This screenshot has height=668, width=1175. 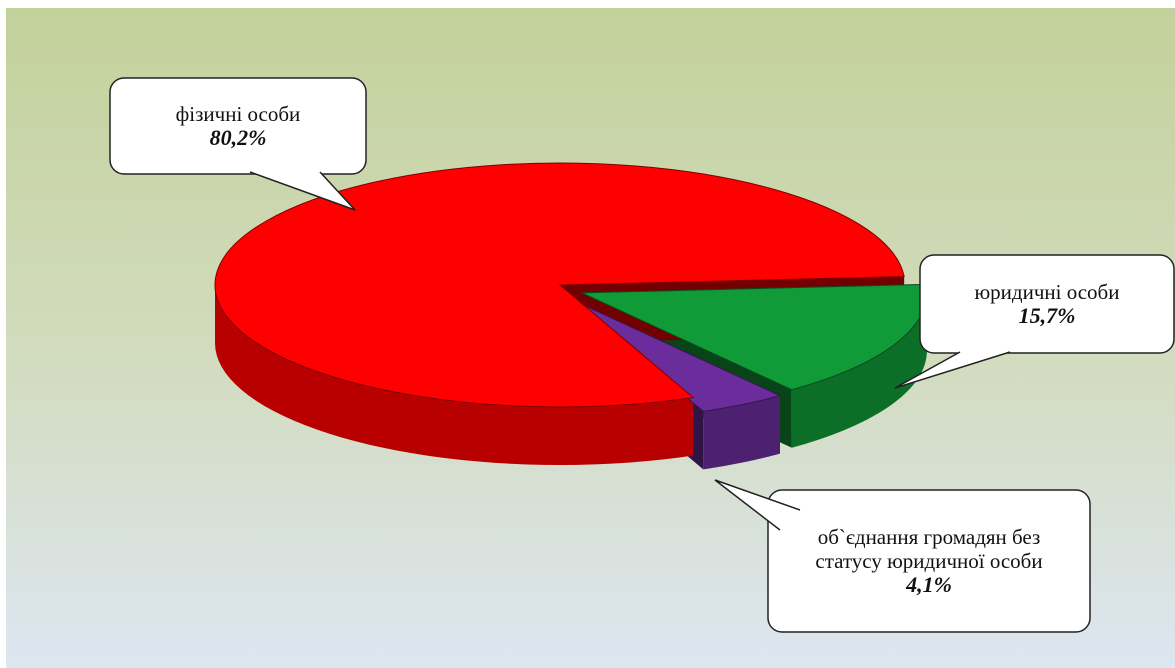 I want to click on value-label: 80,2%, so click(x=238, y=137).